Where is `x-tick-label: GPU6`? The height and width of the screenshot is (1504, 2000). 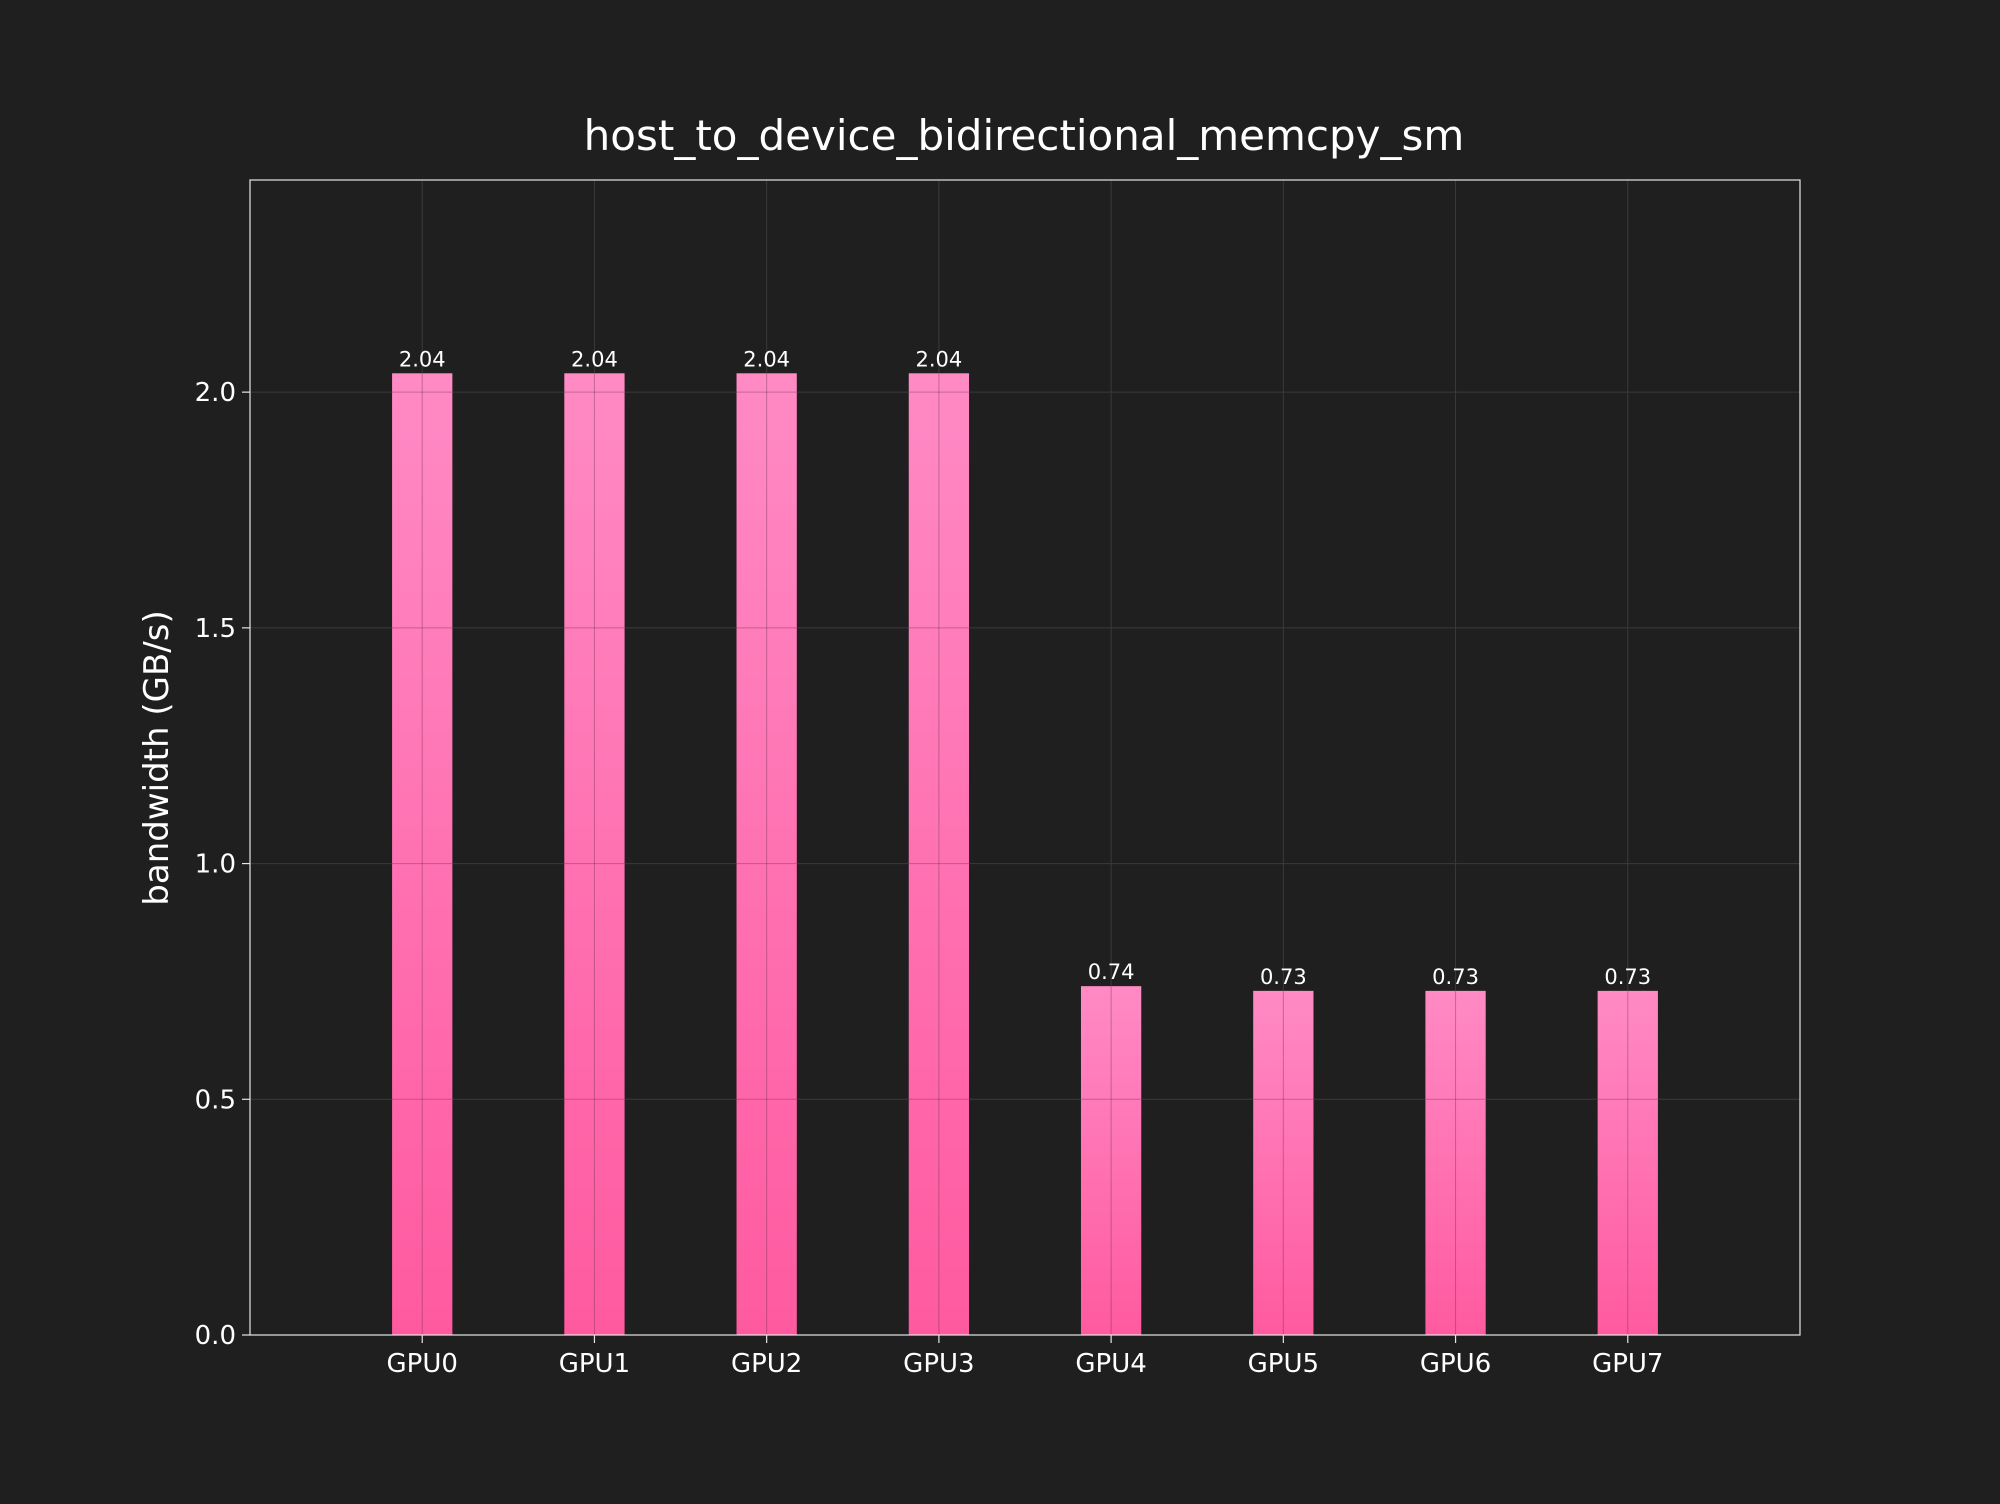 x-tick-label: GPU6 is located at coordinates (1455, 1364).